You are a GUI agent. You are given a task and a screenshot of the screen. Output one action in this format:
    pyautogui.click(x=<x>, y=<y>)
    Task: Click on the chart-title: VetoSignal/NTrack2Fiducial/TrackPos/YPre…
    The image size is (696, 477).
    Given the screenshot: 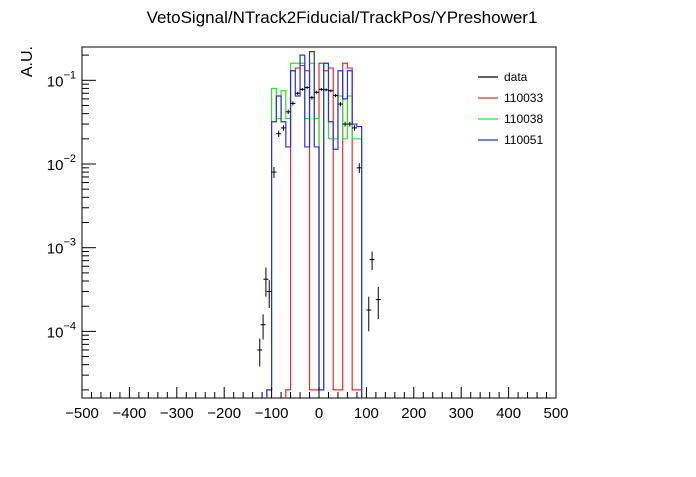 What is the action you would take?
    pyautogui.click(x=342, y=17)
    